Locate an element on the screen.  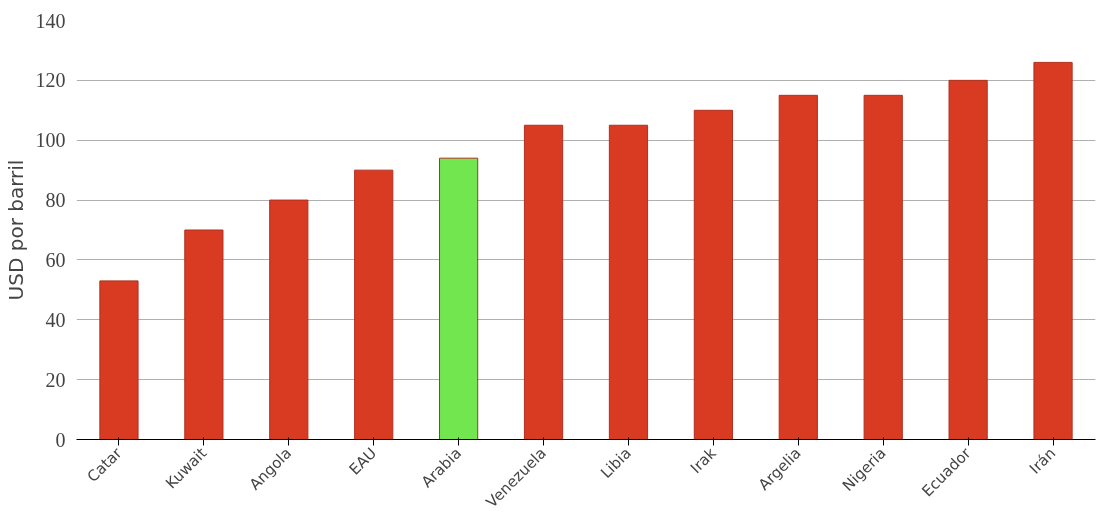
x-tick-label: Irán is located at coordinates (1042, 461).